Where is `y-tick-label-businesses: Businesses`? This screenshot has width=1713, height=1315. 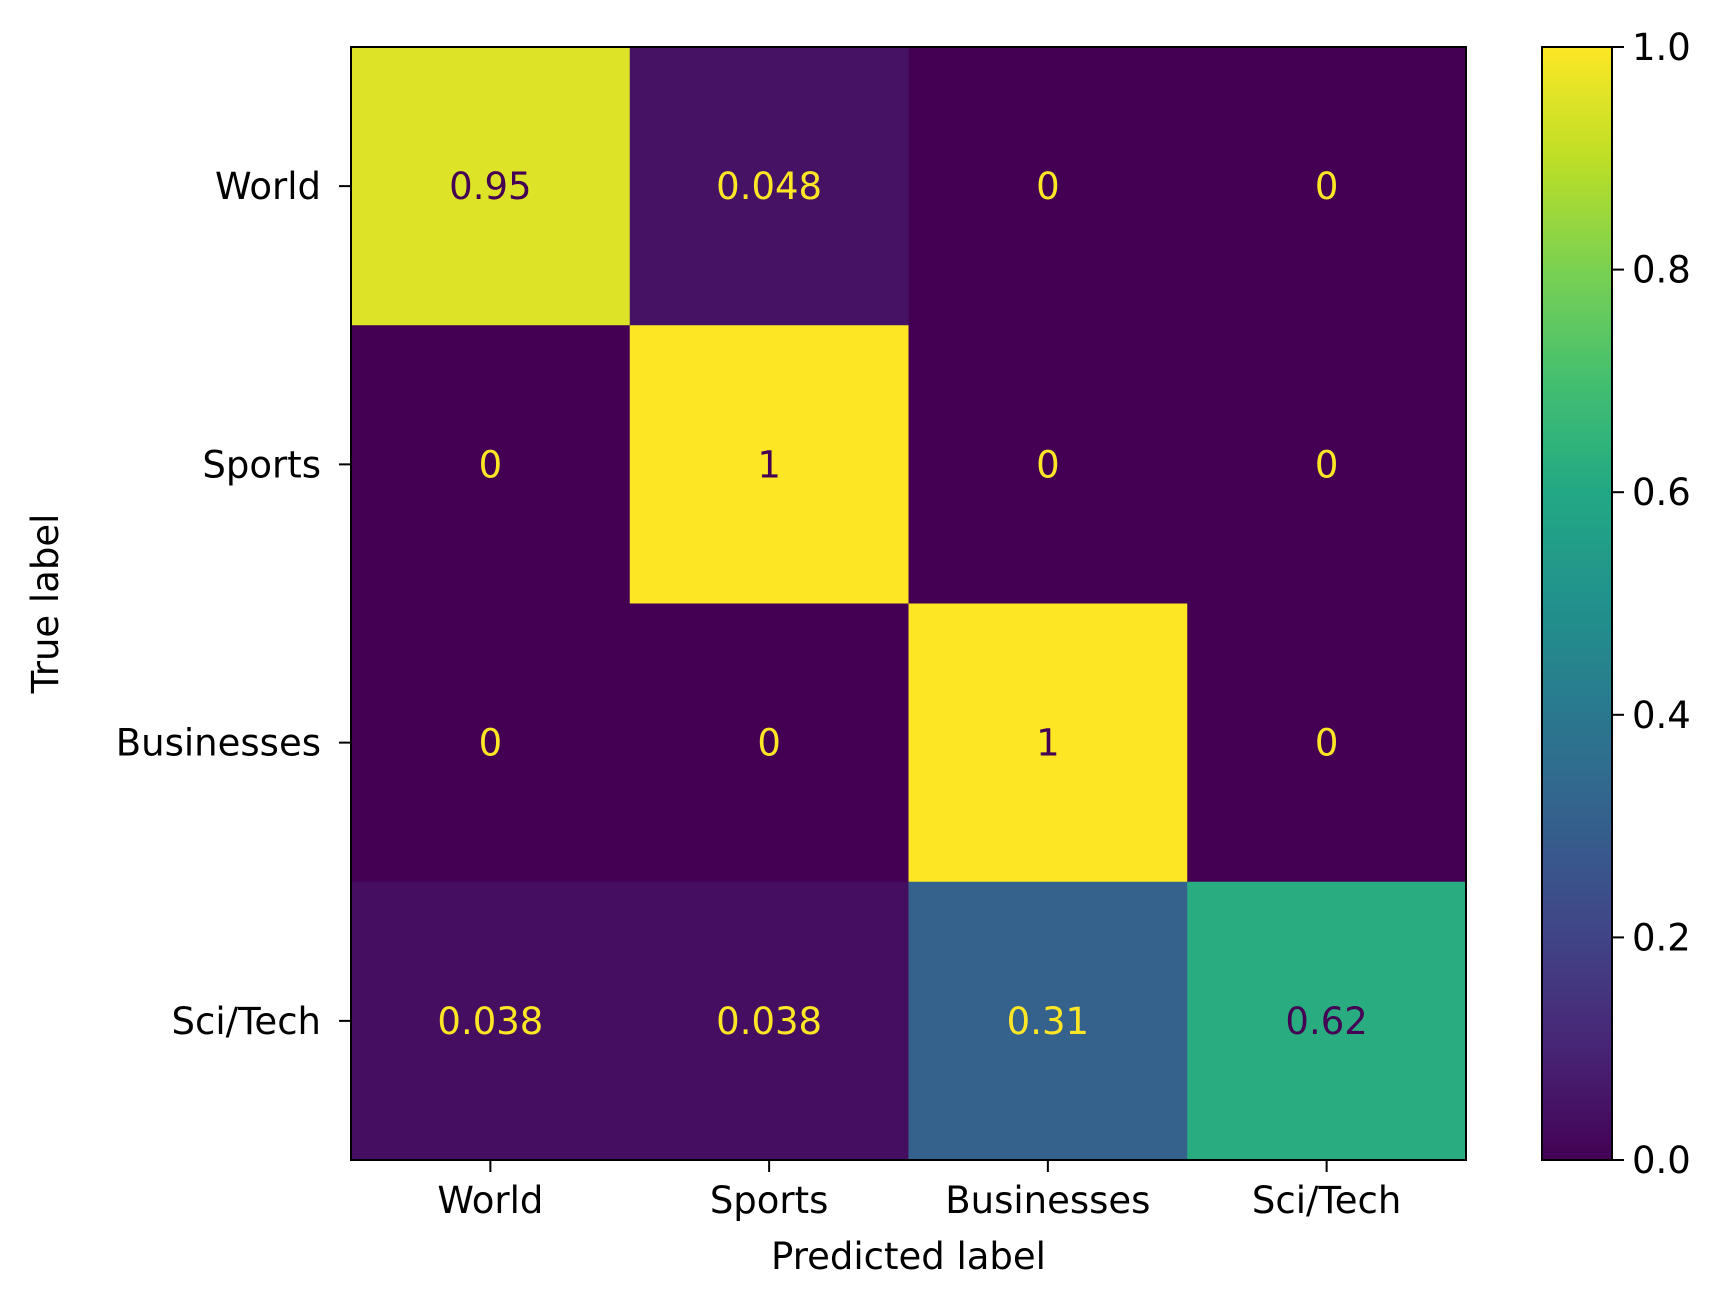
y-tick-label-businesses: Businesses is located at coordinates (218, 743).